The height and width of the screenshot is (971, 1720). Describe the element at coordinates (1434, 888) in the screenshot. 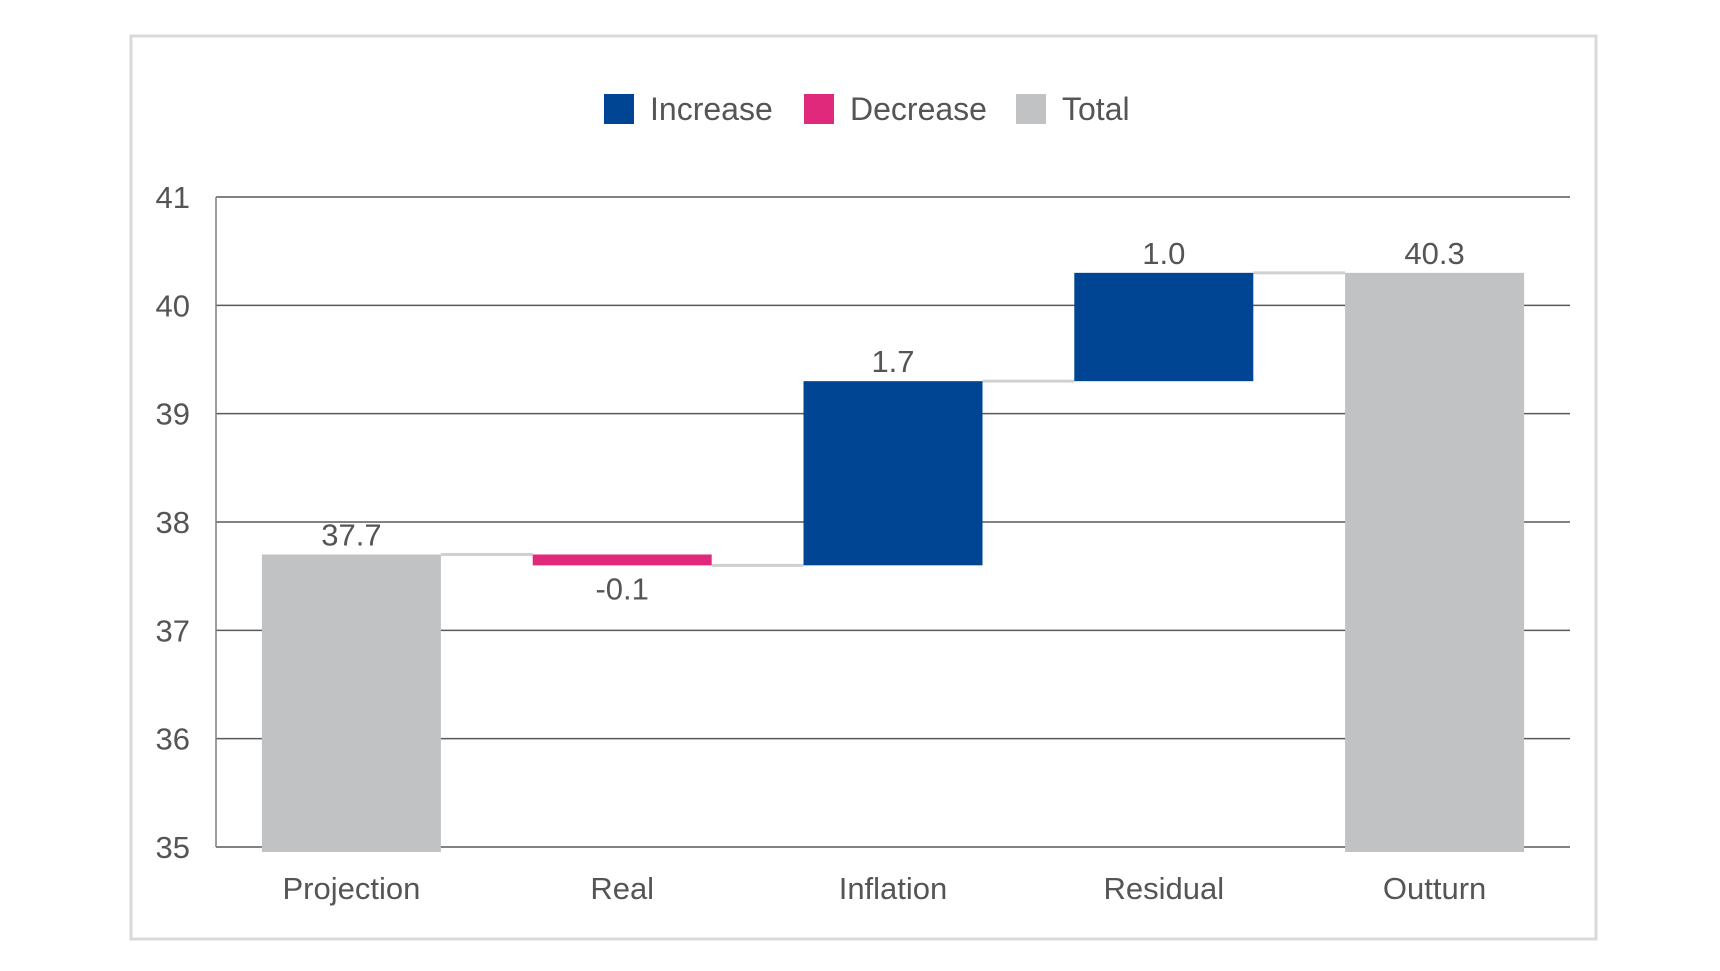

I see `x-tick-label: Outturn` at that location.